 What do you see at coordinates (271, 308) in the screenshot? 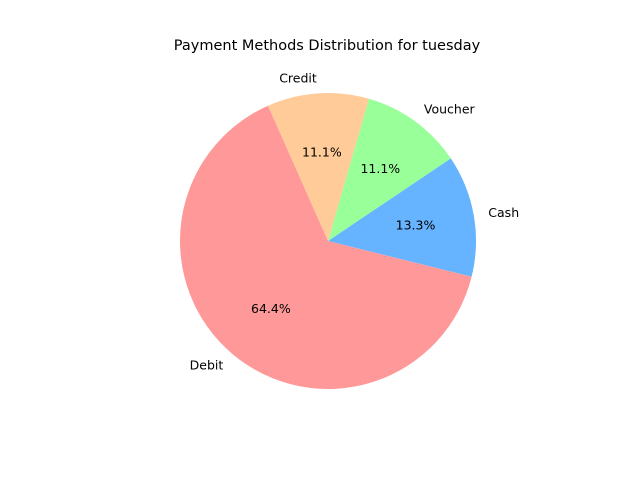
I see `pct-label-debit: 64.4%` at bounding box center [271, 308].